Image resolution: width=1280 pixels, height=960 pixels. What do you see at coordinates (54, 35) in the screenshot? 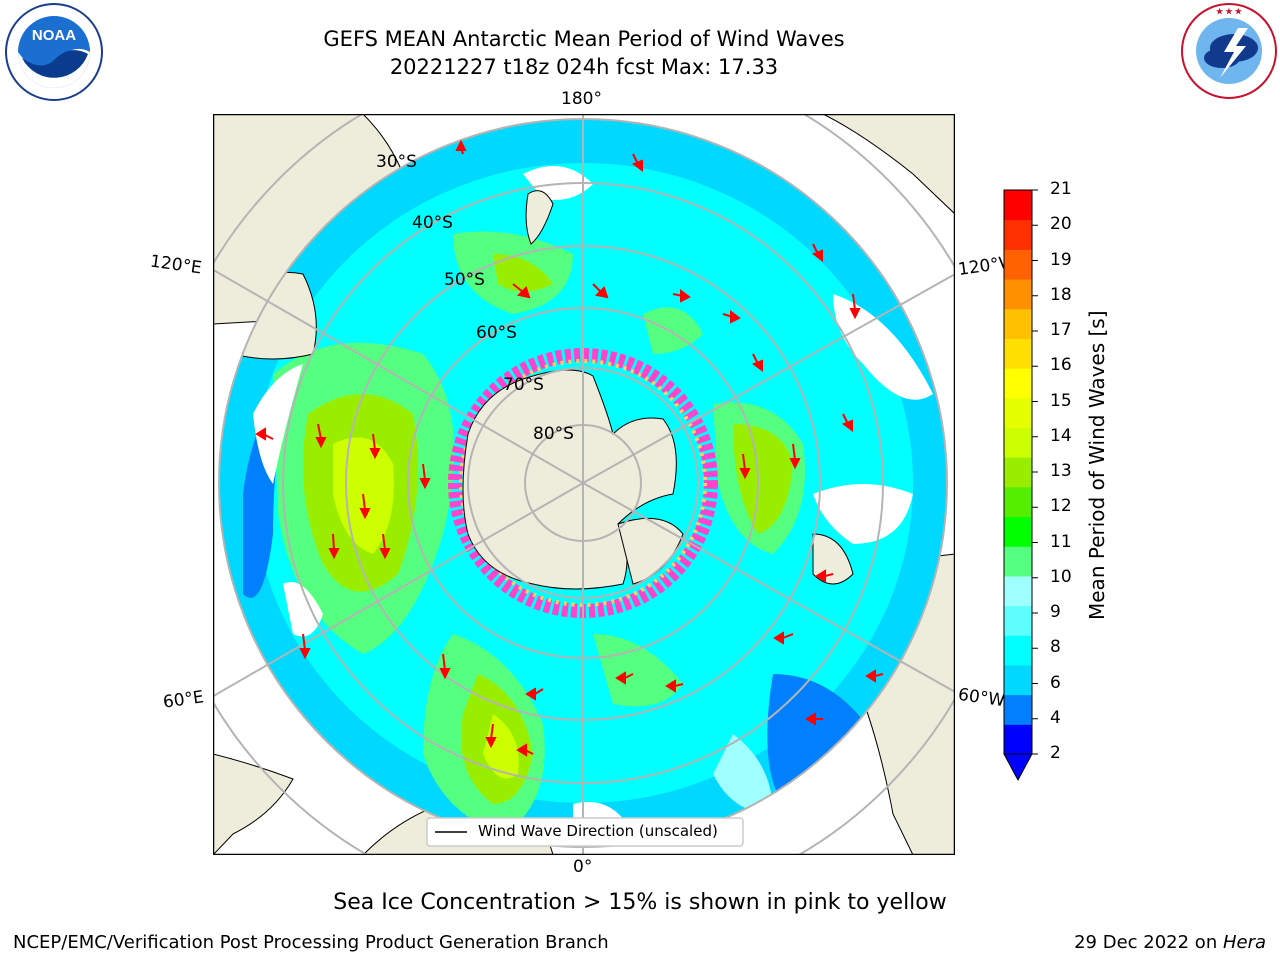
I see `svg-text: NOAA` at bounding box center [54, 35].